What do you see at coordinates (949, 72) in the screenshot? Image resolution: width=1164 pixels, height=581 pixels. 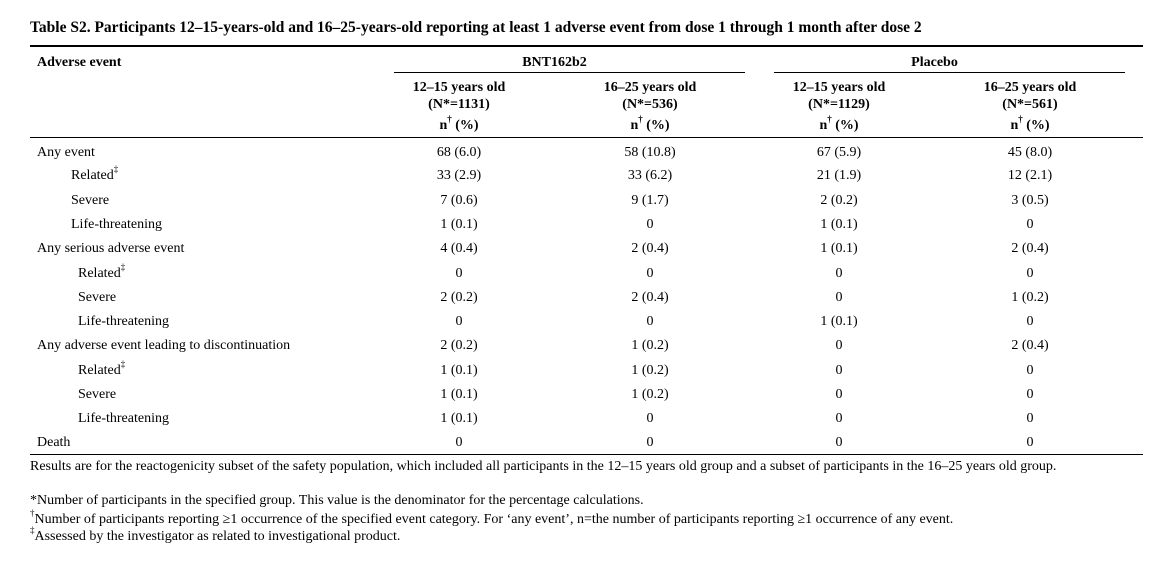 I see `group-rule-placebo` at bounding box center [949, 72].